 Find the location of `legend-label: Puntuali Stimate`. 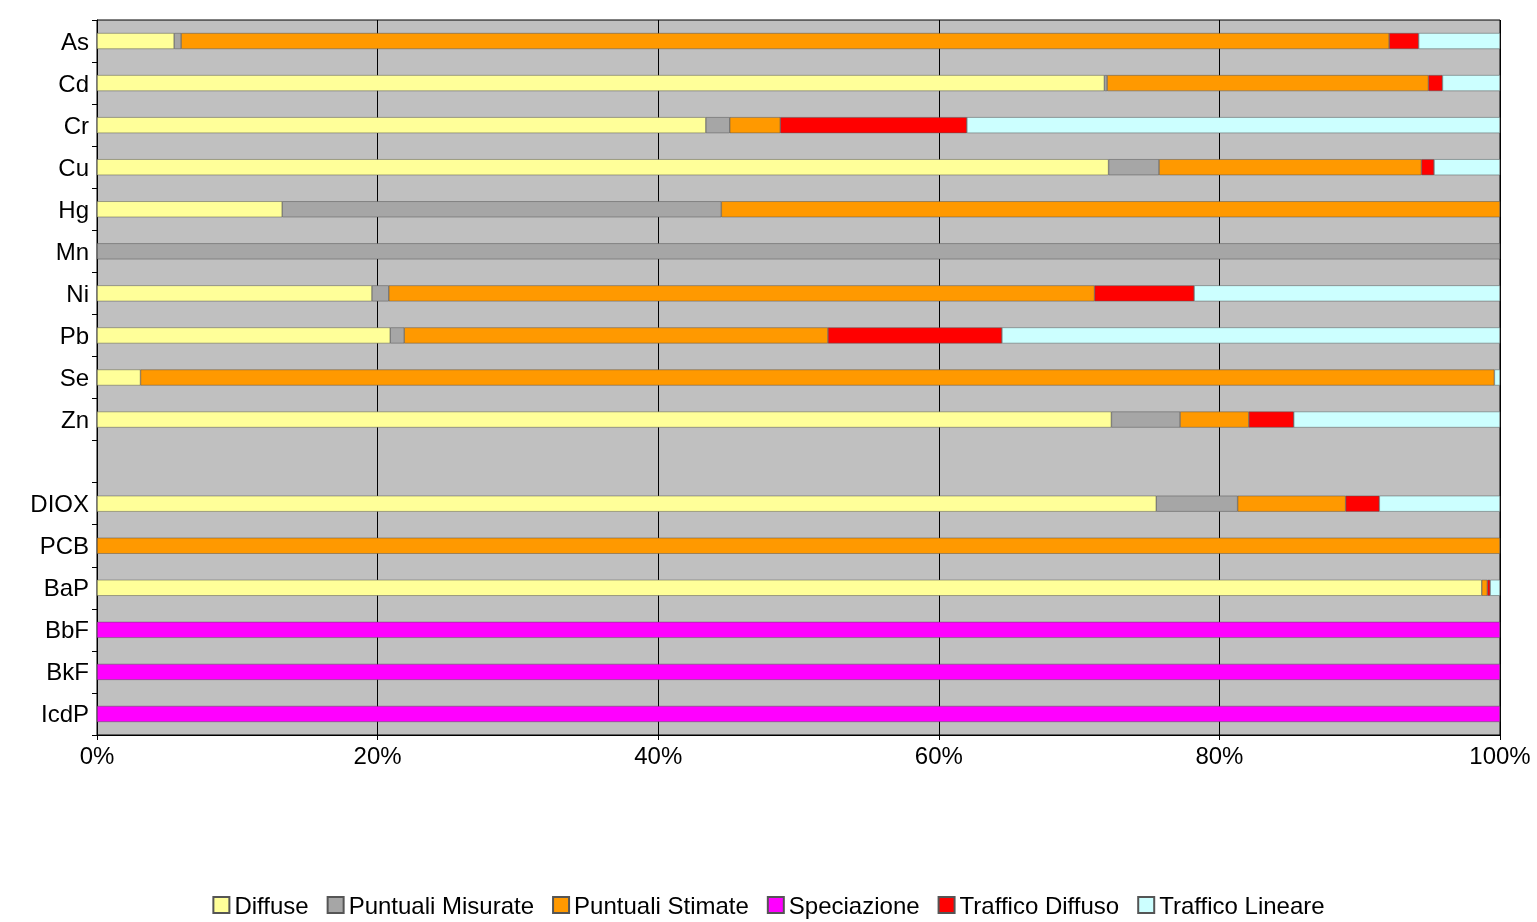

legend-label: Puntuali Stimate is located at coordinates (661, 905).